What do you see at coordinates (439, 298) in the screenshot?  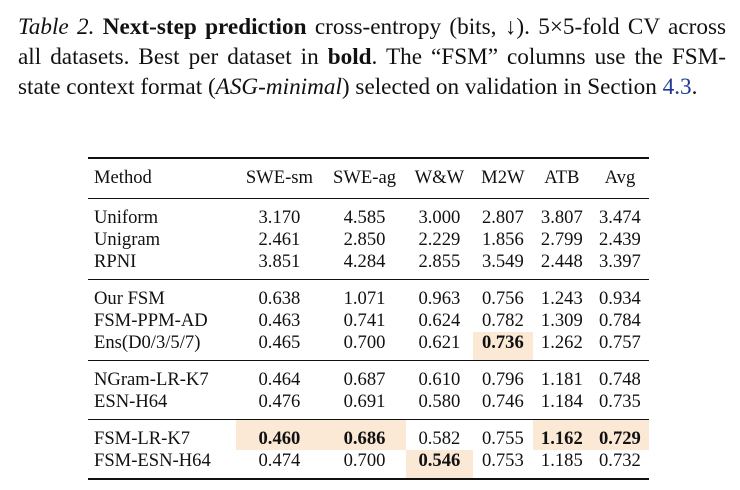 I see `value-cell: 0.963` at bounding box center [439, 298].